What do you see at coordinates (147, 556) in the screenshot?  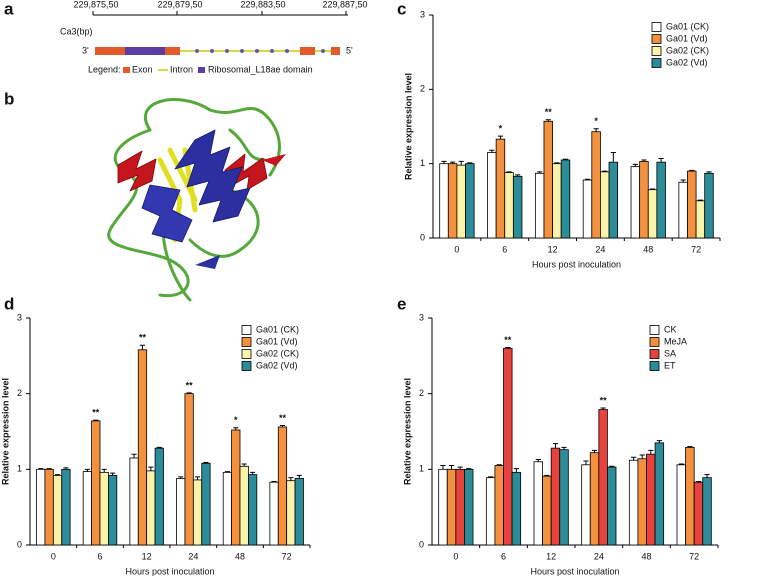 I see `x-tick-label: 12` at bounding box center [147, 556].